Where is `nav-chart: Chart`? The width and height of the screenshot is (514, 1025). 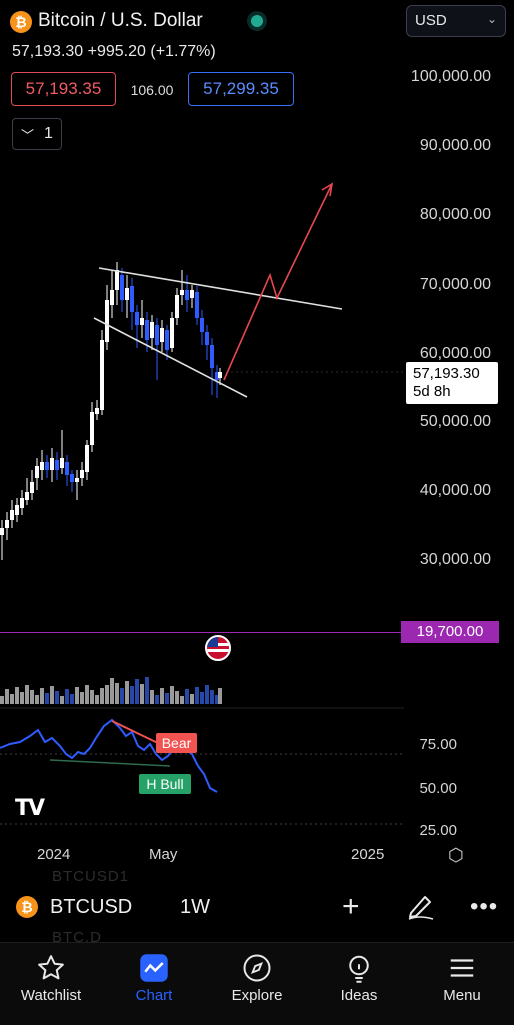
nav-chart: Chart is located at coordinates (154, 976).